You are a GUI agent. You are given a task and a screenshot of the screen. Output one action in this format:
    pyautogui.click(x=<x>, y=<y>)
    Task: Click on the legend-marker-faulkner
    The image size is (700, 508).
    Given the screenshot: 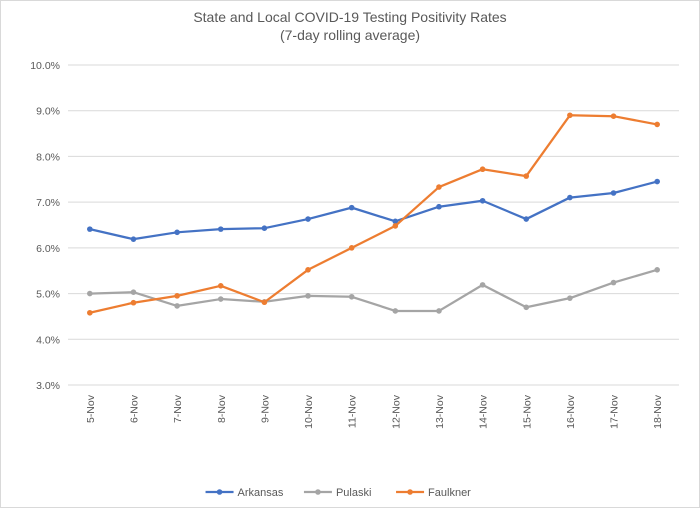 What is the action you would take?
    pyautogui.click(x=410, y=492)
    